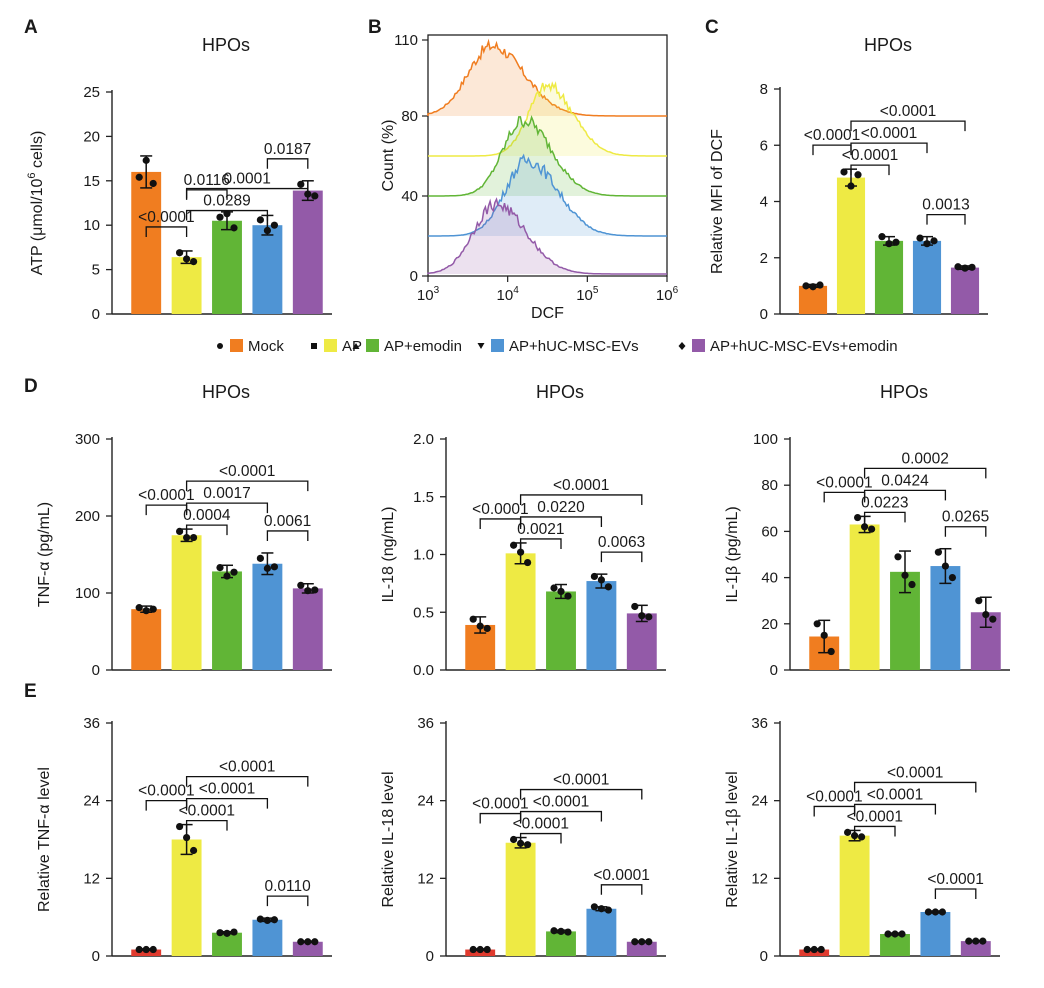 This screenshot has height=988, width=1044. What do you see at coordinates (769, 485) in the screenshot?
I see `y-tick-label: 80` at bounding box center [769, 485].